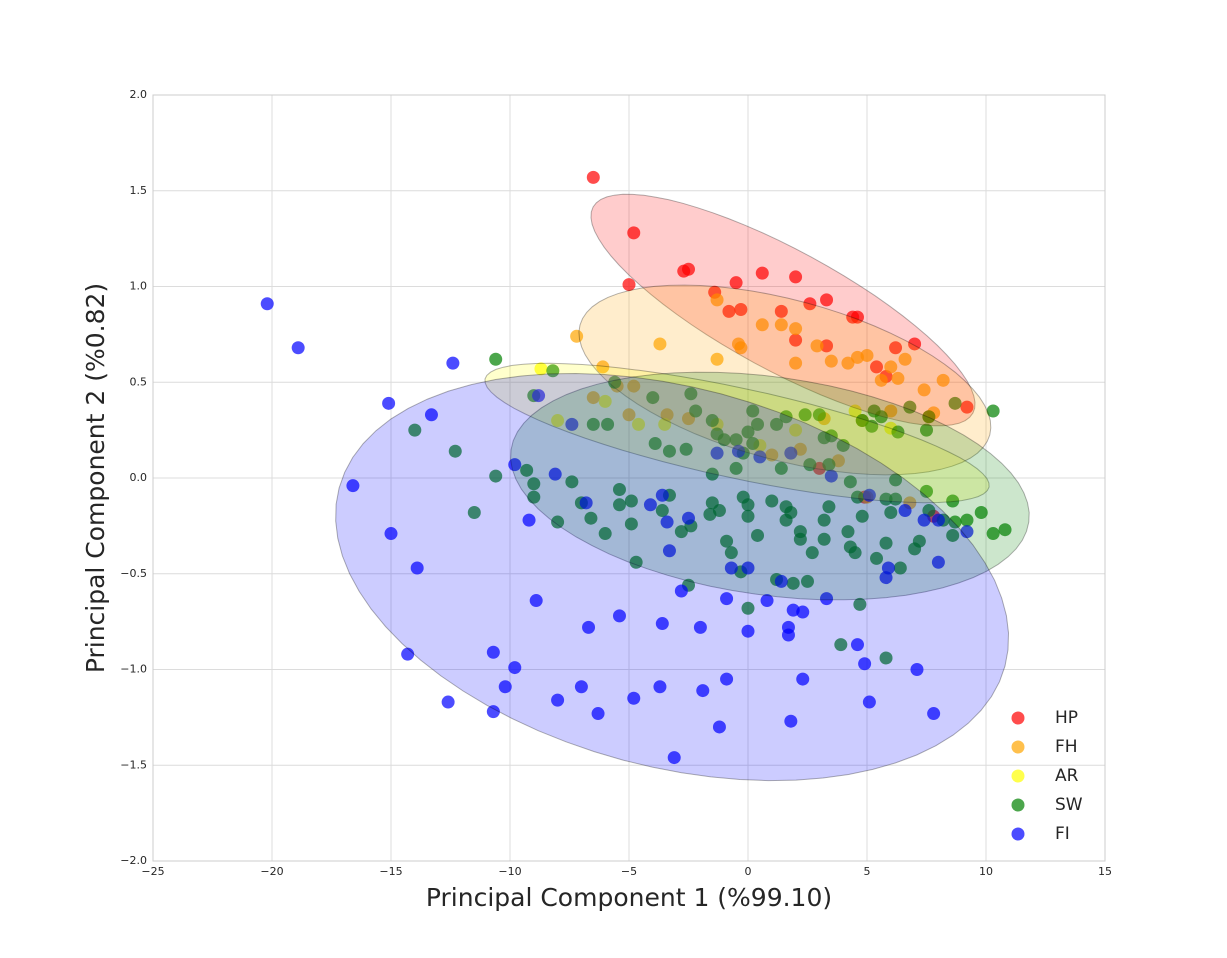  What do you see at coordinates (1066, 718) in the screenshot?
I see `legend-label: HP` at bounding box center [1066, 718].